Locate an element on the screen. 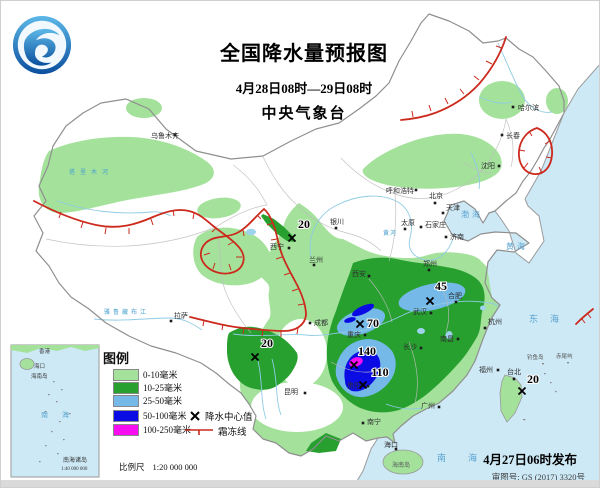 The height and width of the screenshot is (488, 600). city-label: 广州 is located at coordinates (428, 405).